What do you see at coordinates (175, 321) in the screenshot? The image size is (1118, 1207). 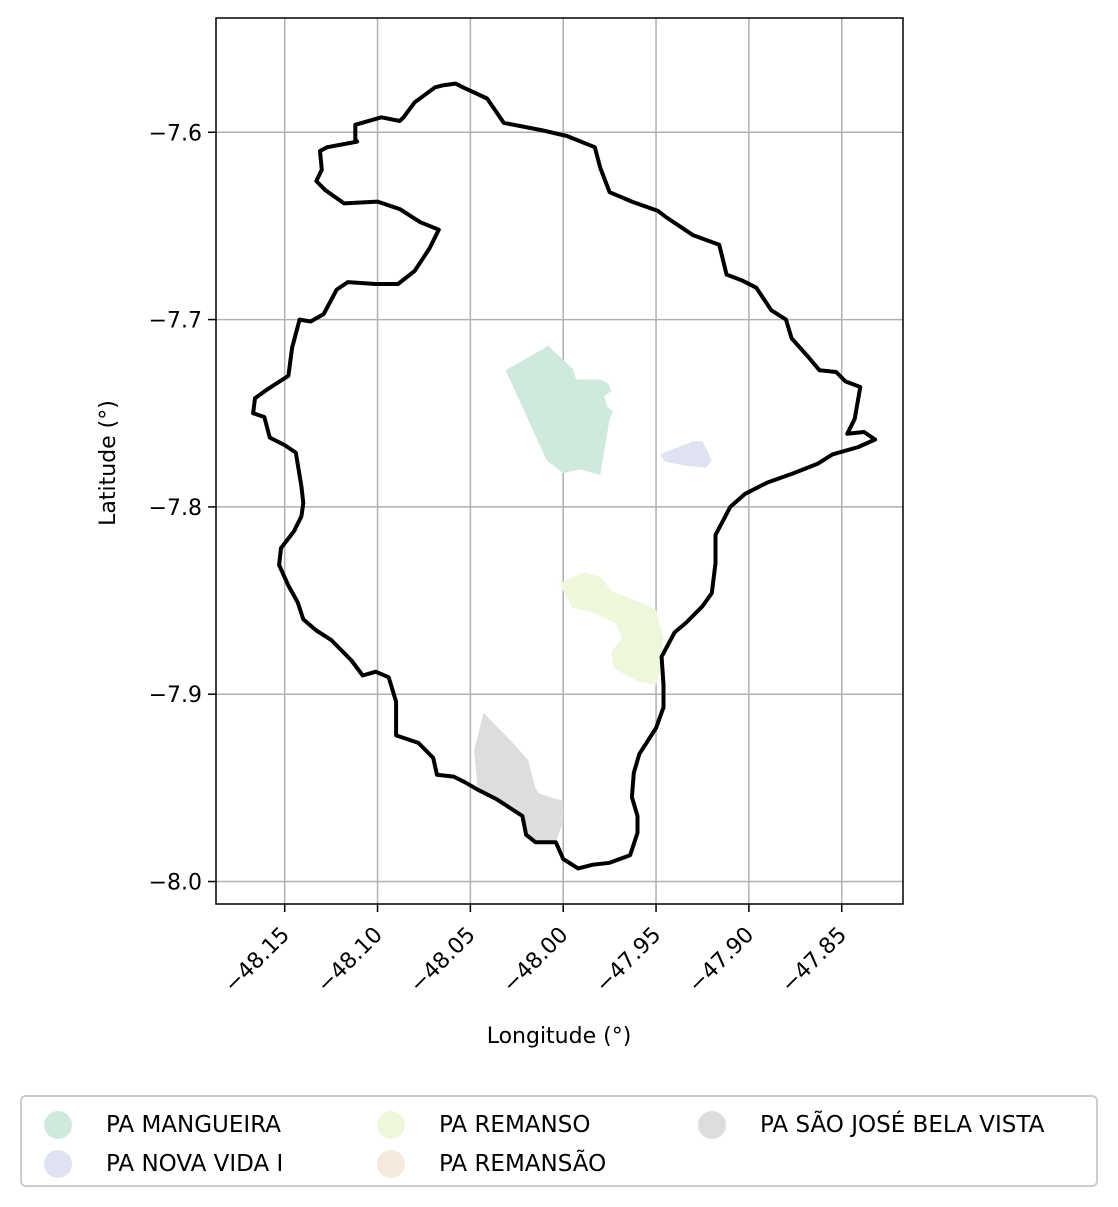 I see `y-tick-label: −7.7` at bounding box center [175, 321].